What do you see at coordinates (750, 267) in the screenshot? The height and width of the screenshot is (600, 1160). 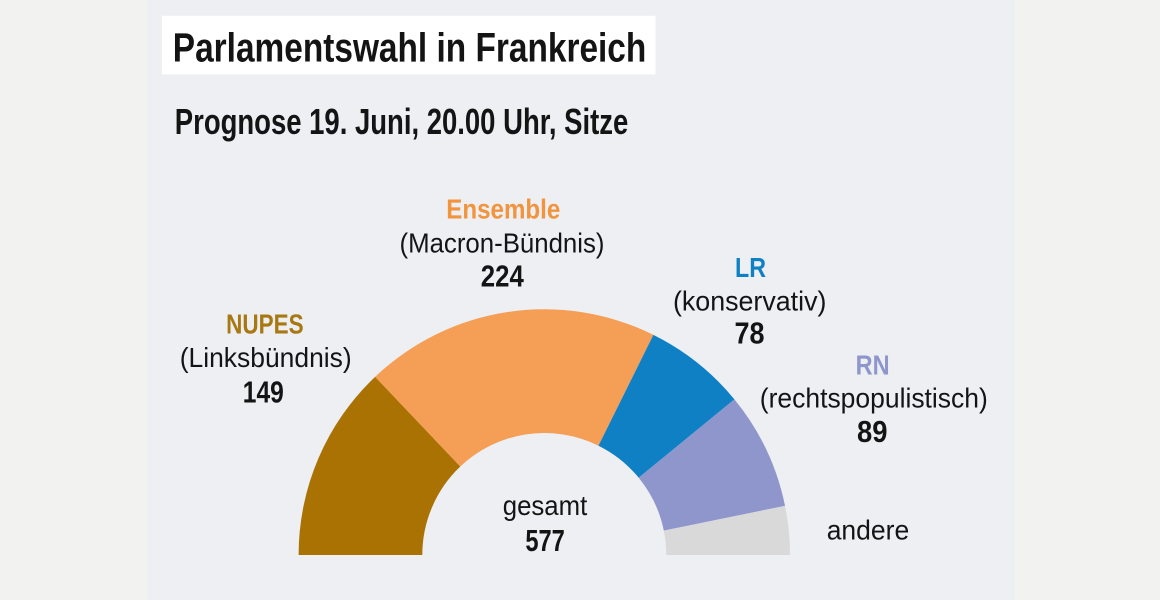 I see `svg-text: LR` at bounding box center [750, 267].